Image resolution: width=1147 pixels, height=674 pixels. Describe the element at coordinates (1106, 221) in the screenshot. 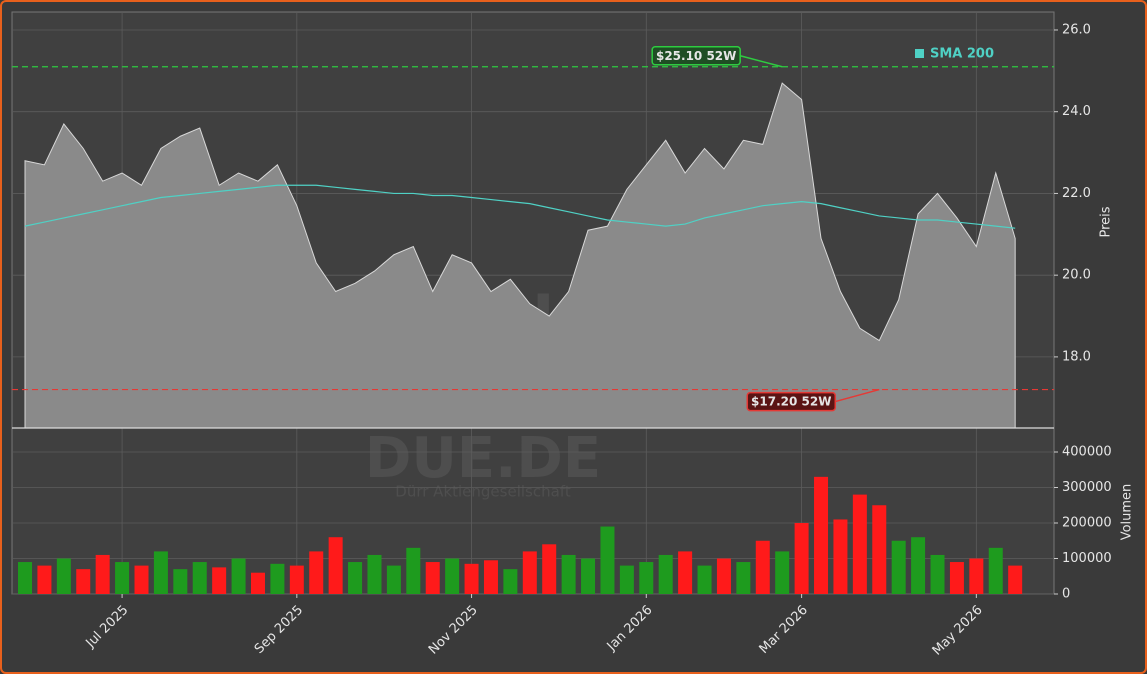

I see `y-axis-label: Preis` at that location.